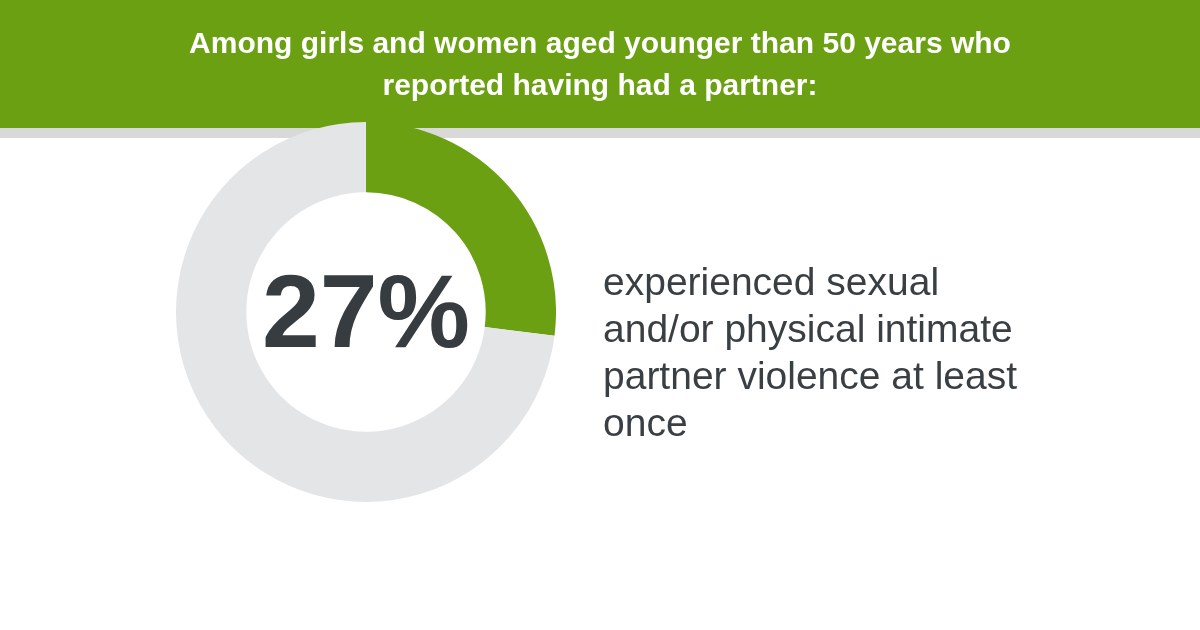 The image size is (1200, 630). What do you see at coordinates (366, 310) in the screenshot?
I see `data-label: 27%` at bounding box center [366, 310].